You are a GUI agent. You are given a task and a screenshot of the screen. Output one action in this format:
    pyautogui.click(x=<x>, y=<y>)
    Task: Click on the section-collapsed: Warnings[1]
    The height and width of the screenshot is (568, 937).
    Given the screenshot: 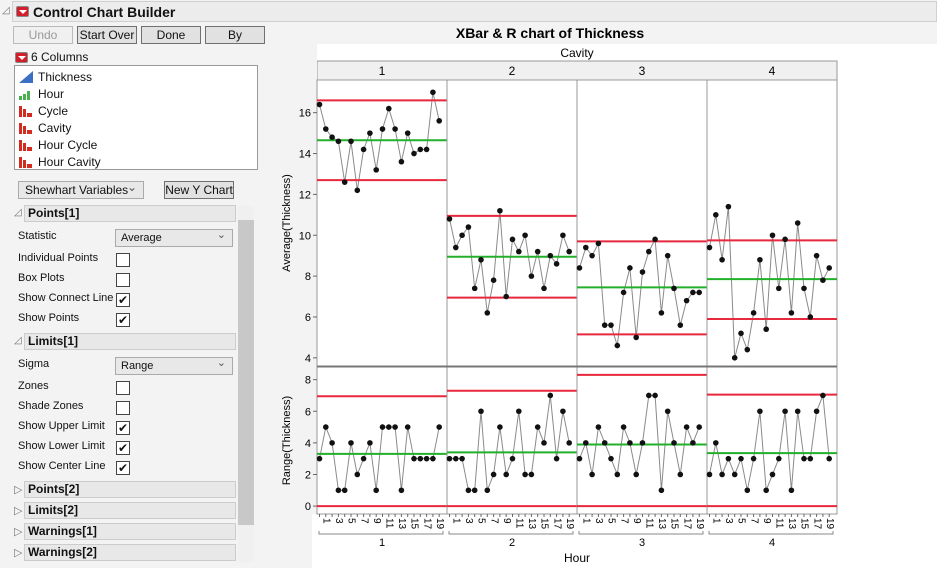 What is the action you would take?
    pyautogui.click(x=130, y=531)
    